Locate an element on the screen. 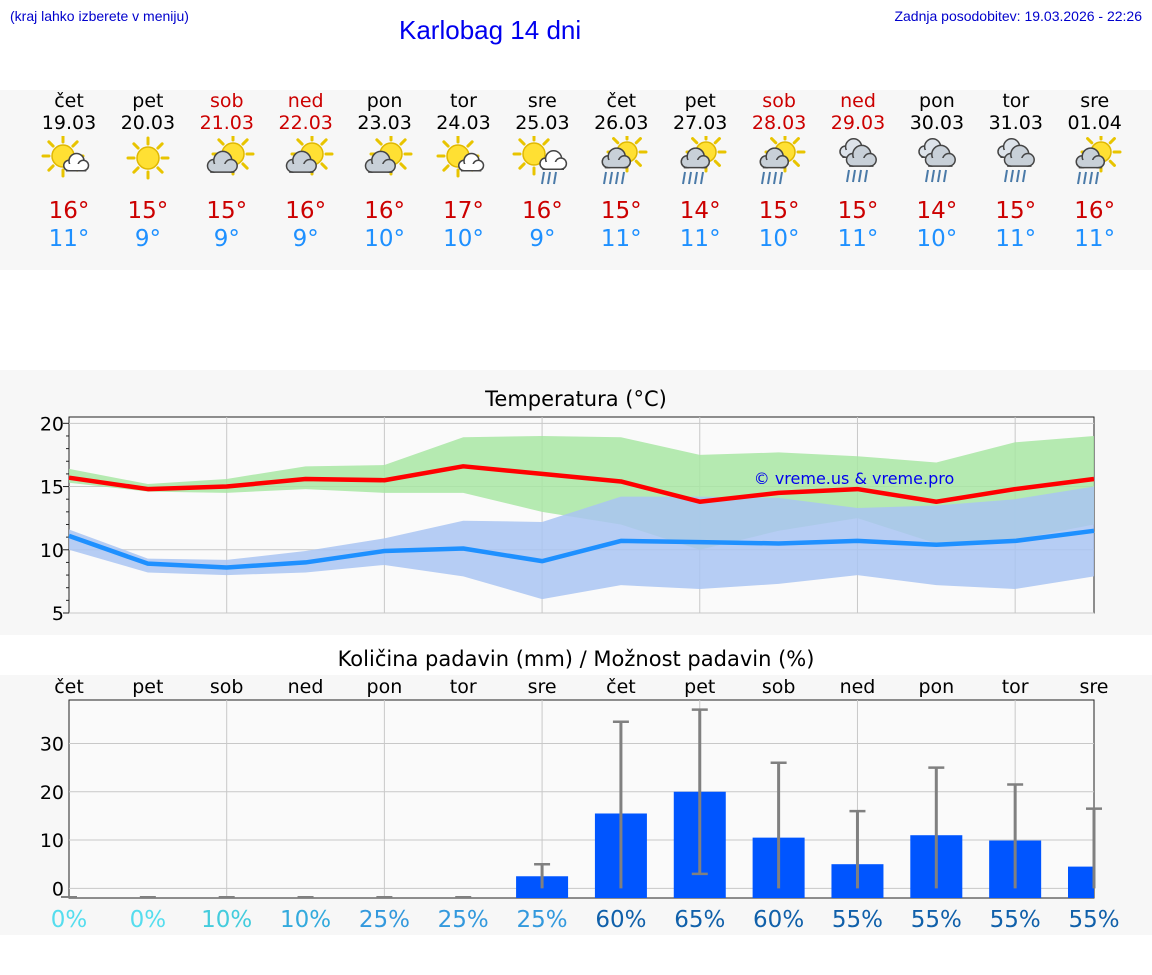 The image size is (1152, 975). day-date: 20.03 is located at coordinates (148, 123).